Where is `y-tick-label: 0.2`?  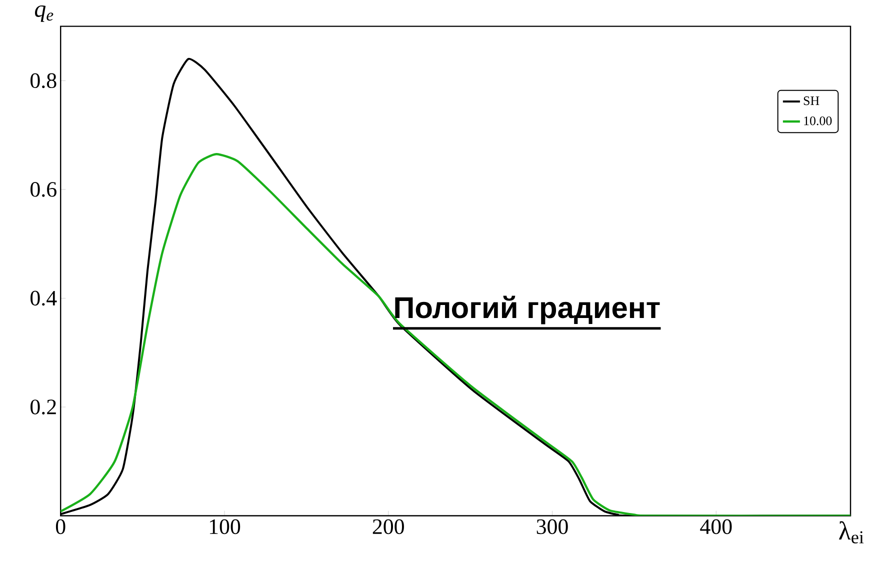 y-tick-label: 0.2 is located at coordinates (43, 407).